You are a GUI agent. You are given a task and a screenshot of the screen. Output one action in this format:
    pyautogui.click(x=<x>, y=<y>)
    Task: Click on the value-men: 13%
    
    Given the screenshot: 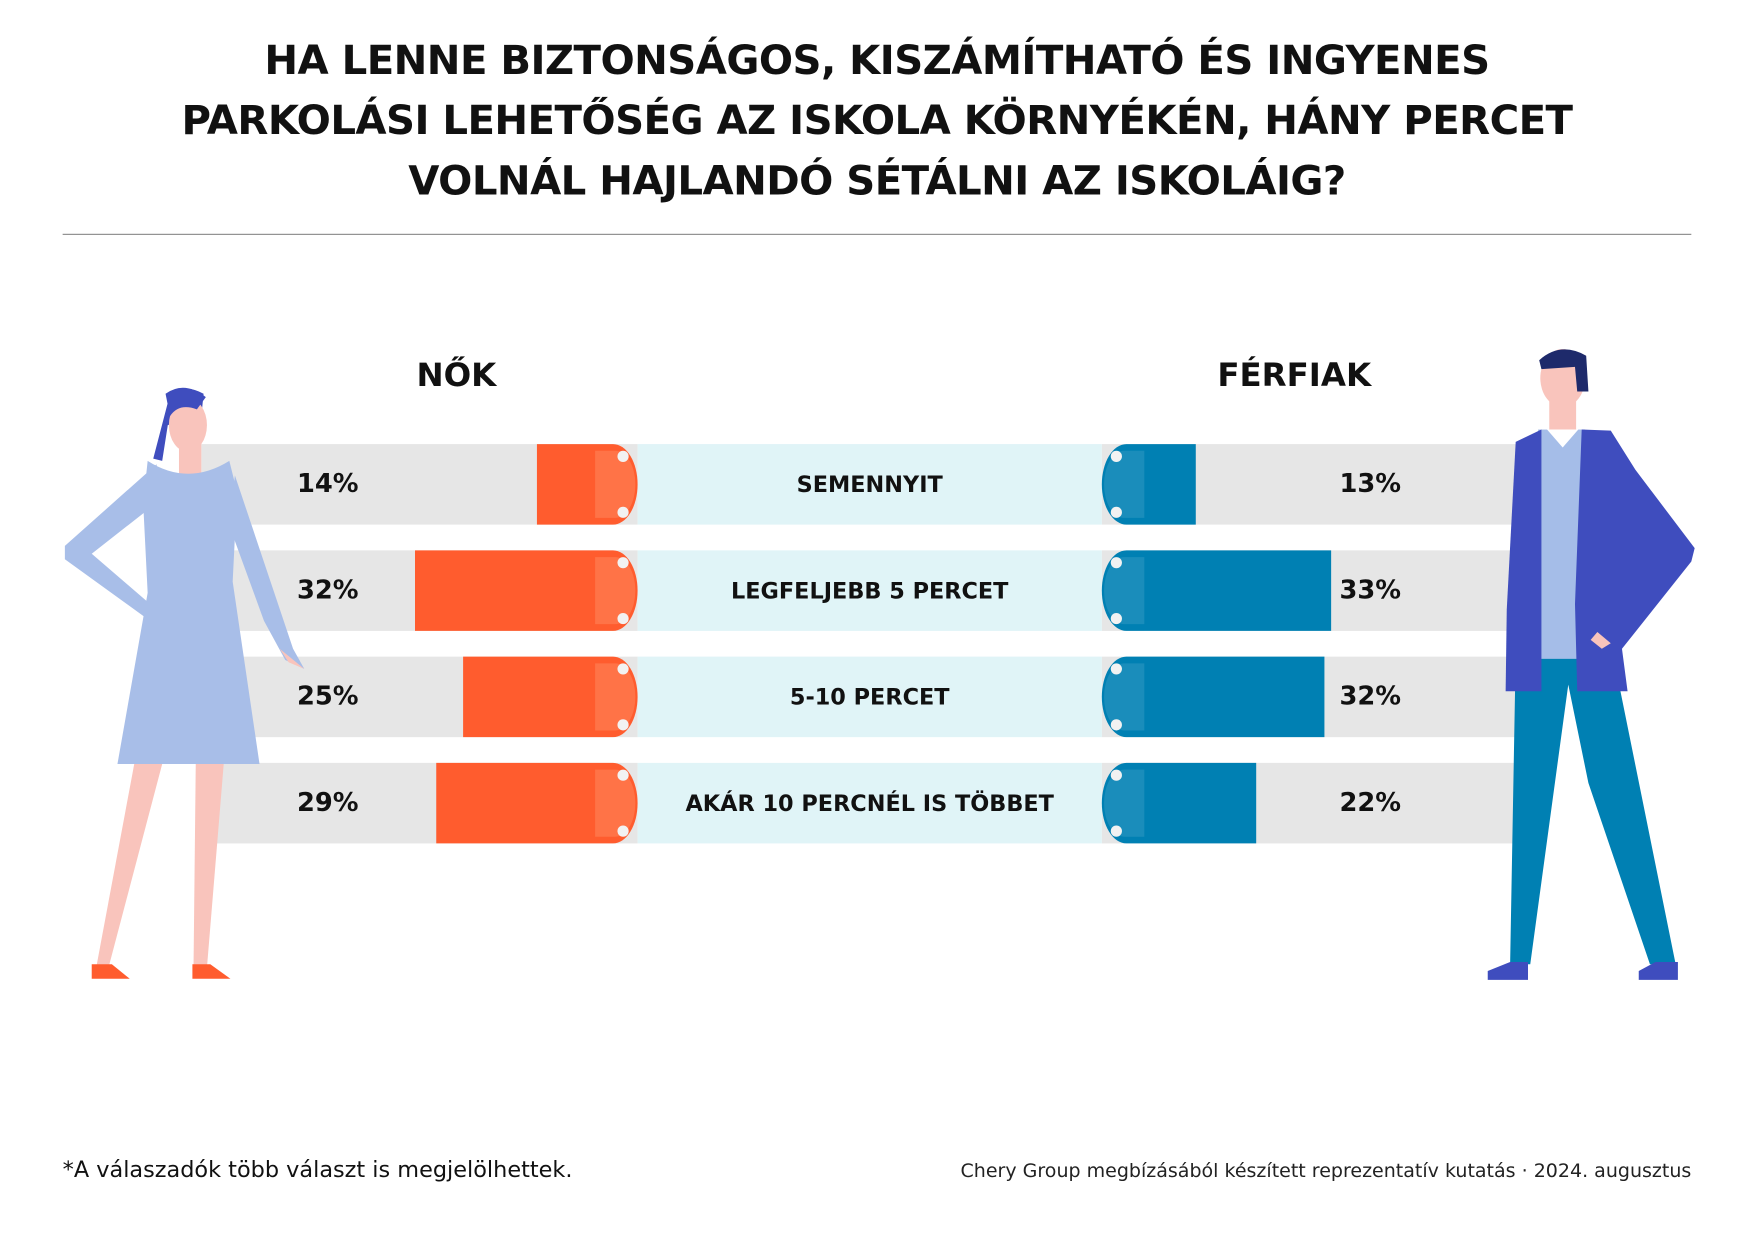 What is the action you would take?
    pyautogui.click(x=1370, y=484)
    